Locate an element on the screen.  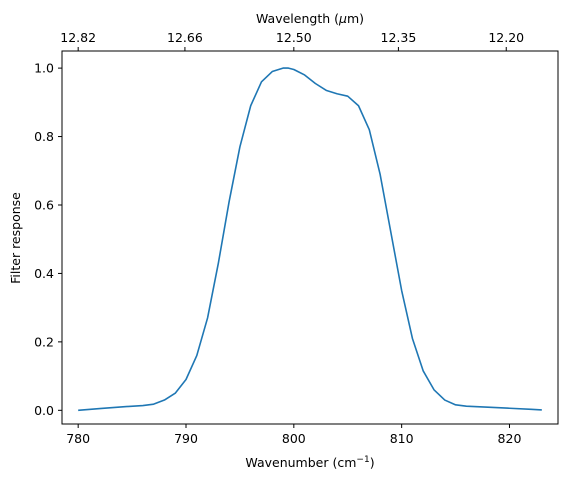
x-axis-label: Wavenumber (cm−1) is located at coordinates (309, 462).